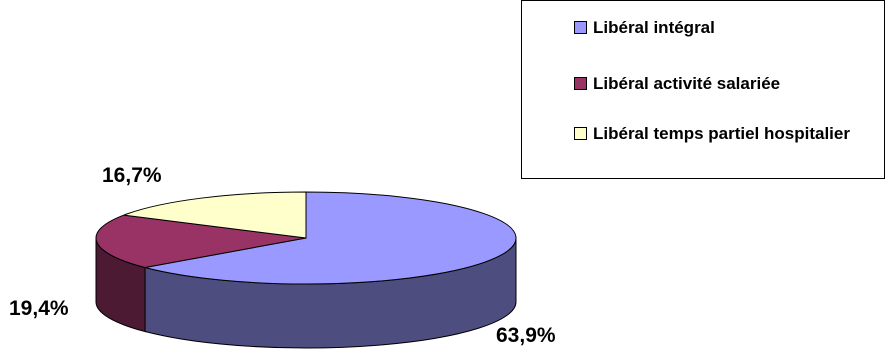  I want to click on legend-item-liberal-integral: Libéral intégral, so click(723, 28).